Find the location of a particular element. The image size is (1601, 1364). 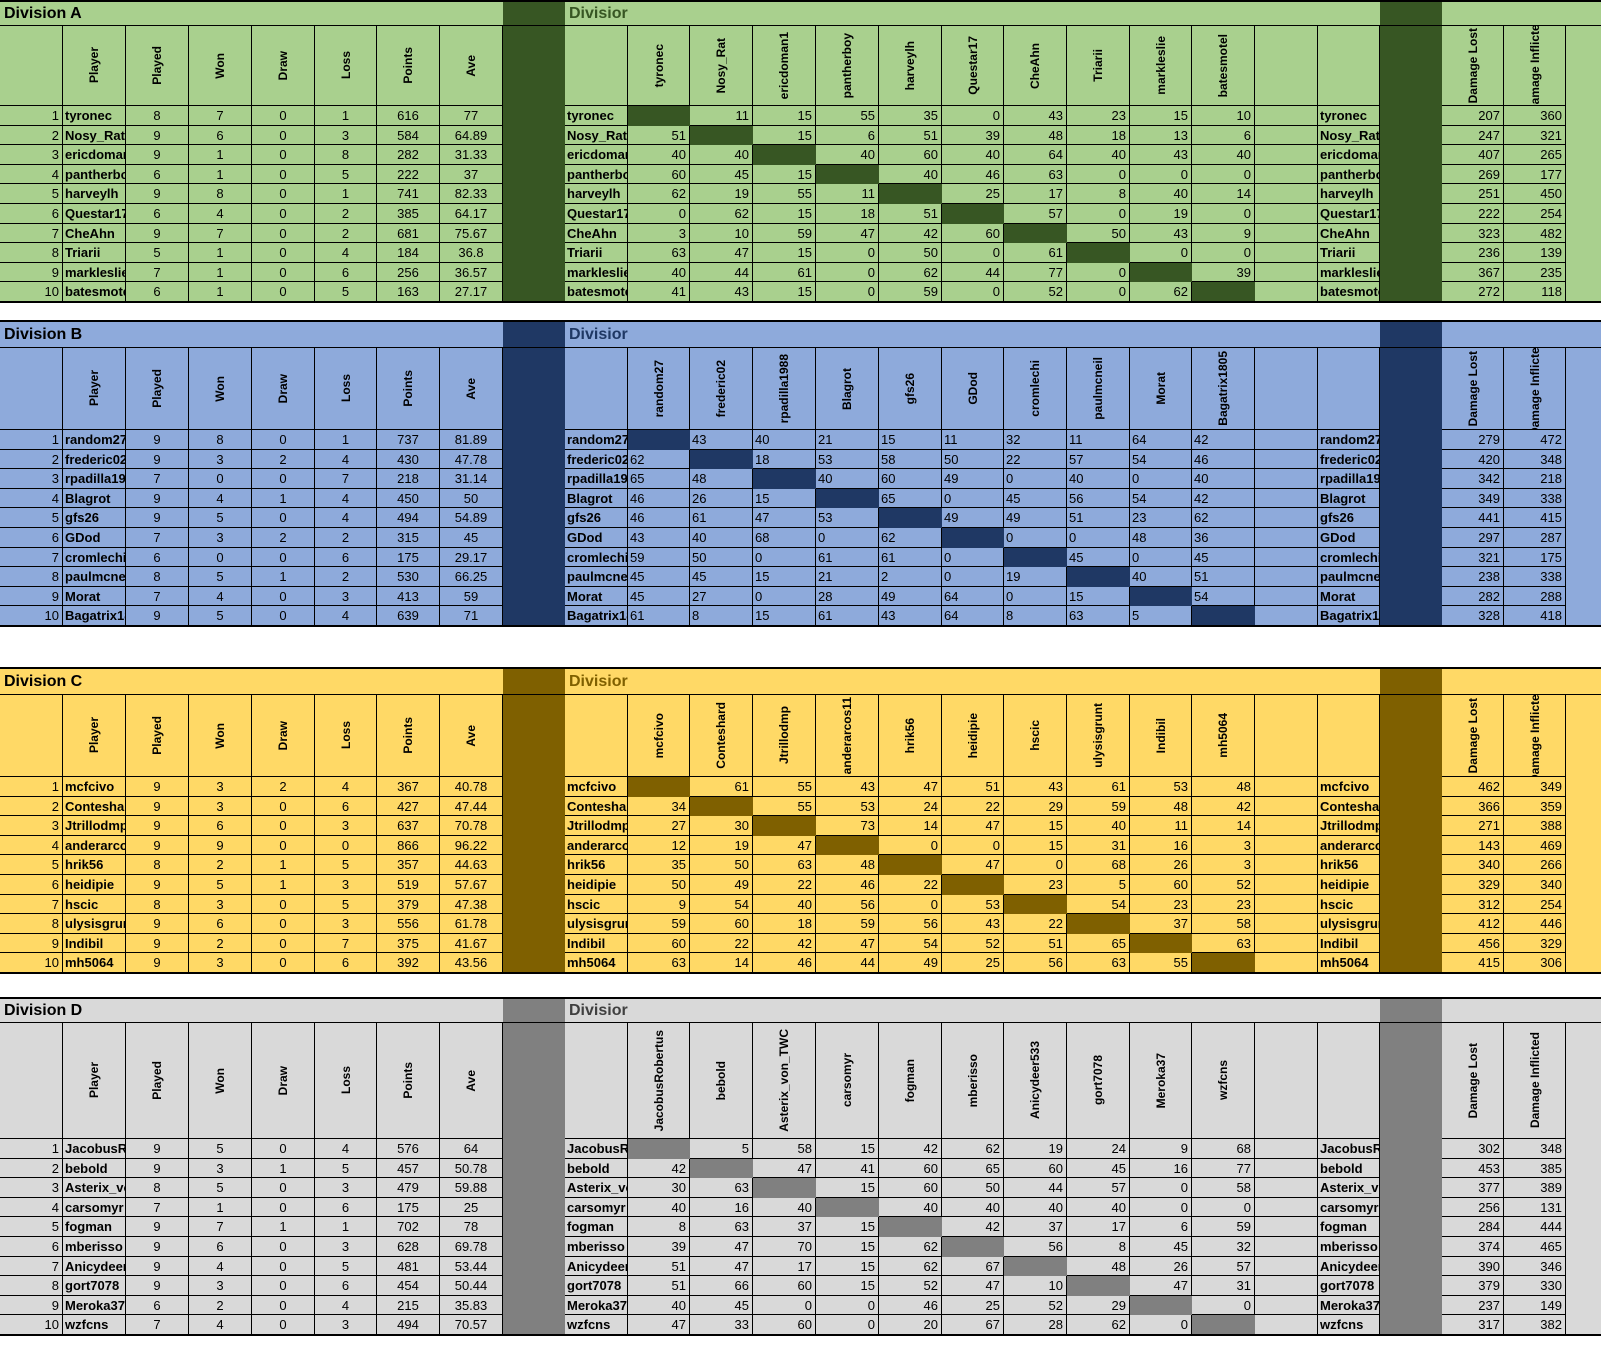

ave-value: 57.67 is located at coordinates (471, 885).